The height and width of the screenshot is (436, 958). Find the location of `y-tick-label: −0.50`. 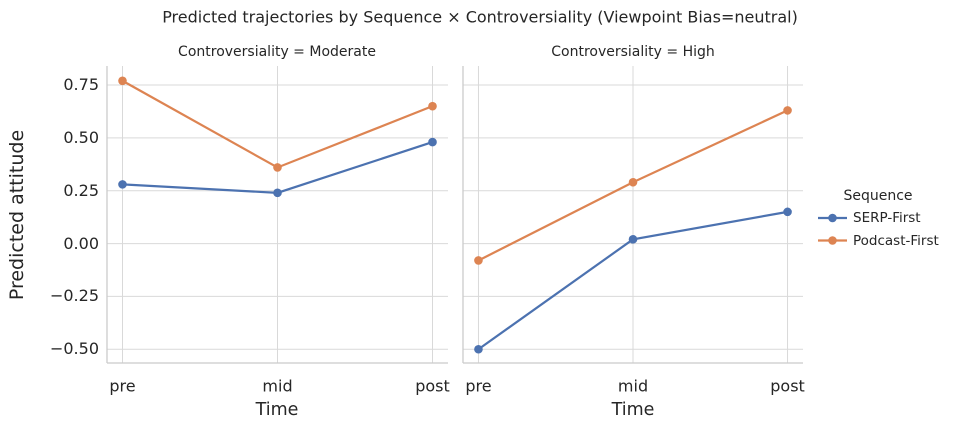

y-tick-label: −0.50 is located at coordinates (74, 349).